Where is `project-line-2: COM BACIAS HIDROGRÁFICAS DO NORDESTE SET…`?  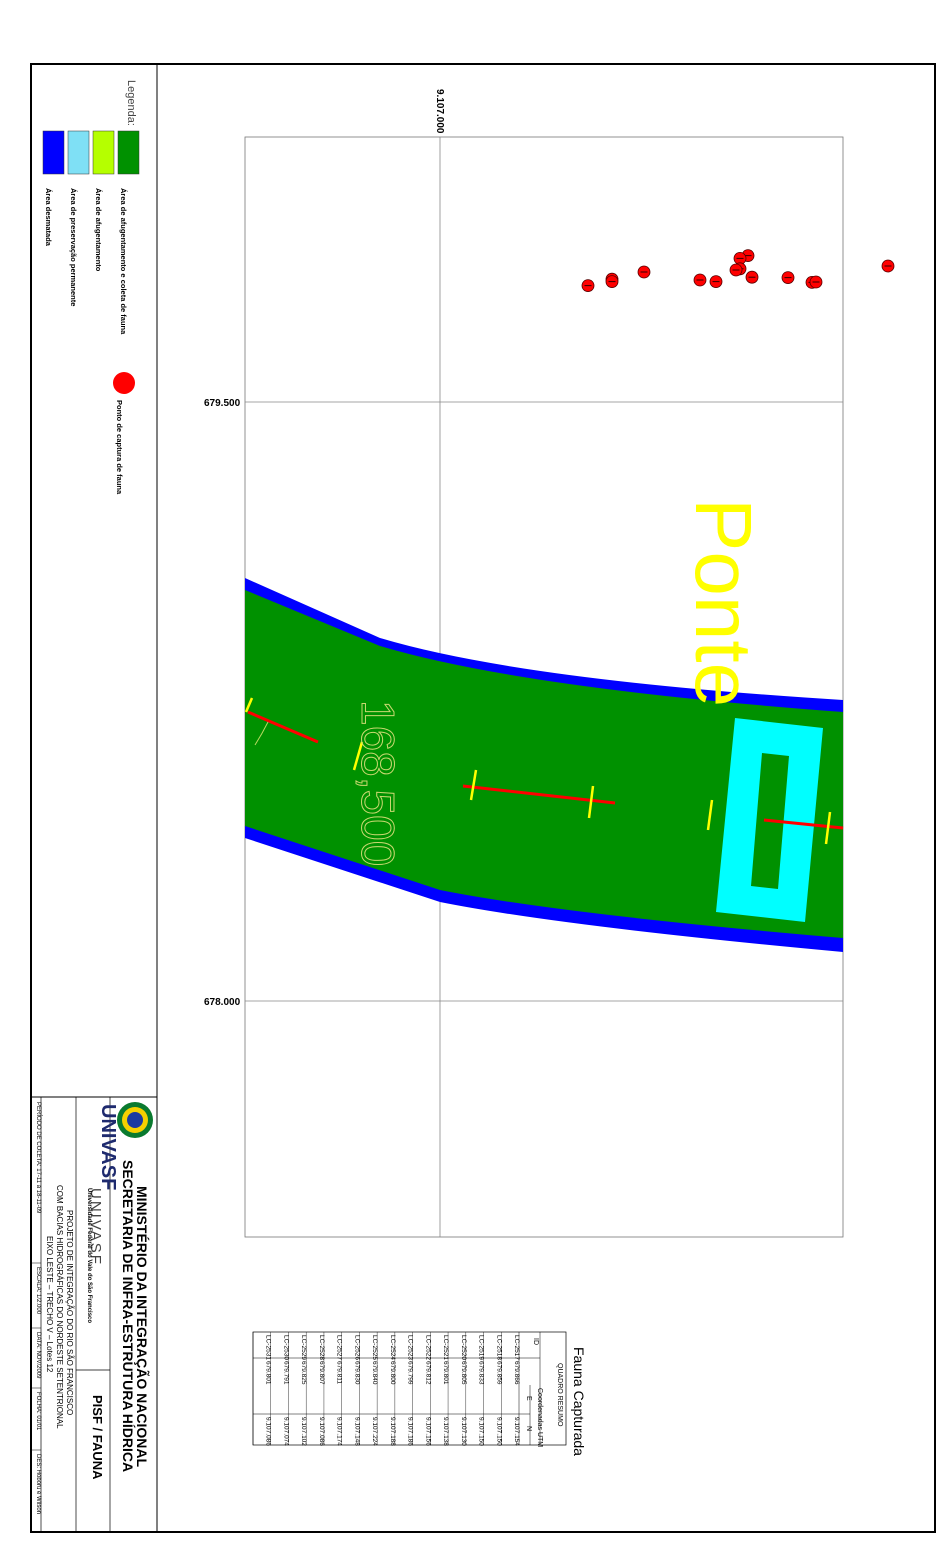 project-line-2: COM BACIAS HIDROGRÁFICAS DO NORDESTE SET… is located at coordinates (59, 1307).